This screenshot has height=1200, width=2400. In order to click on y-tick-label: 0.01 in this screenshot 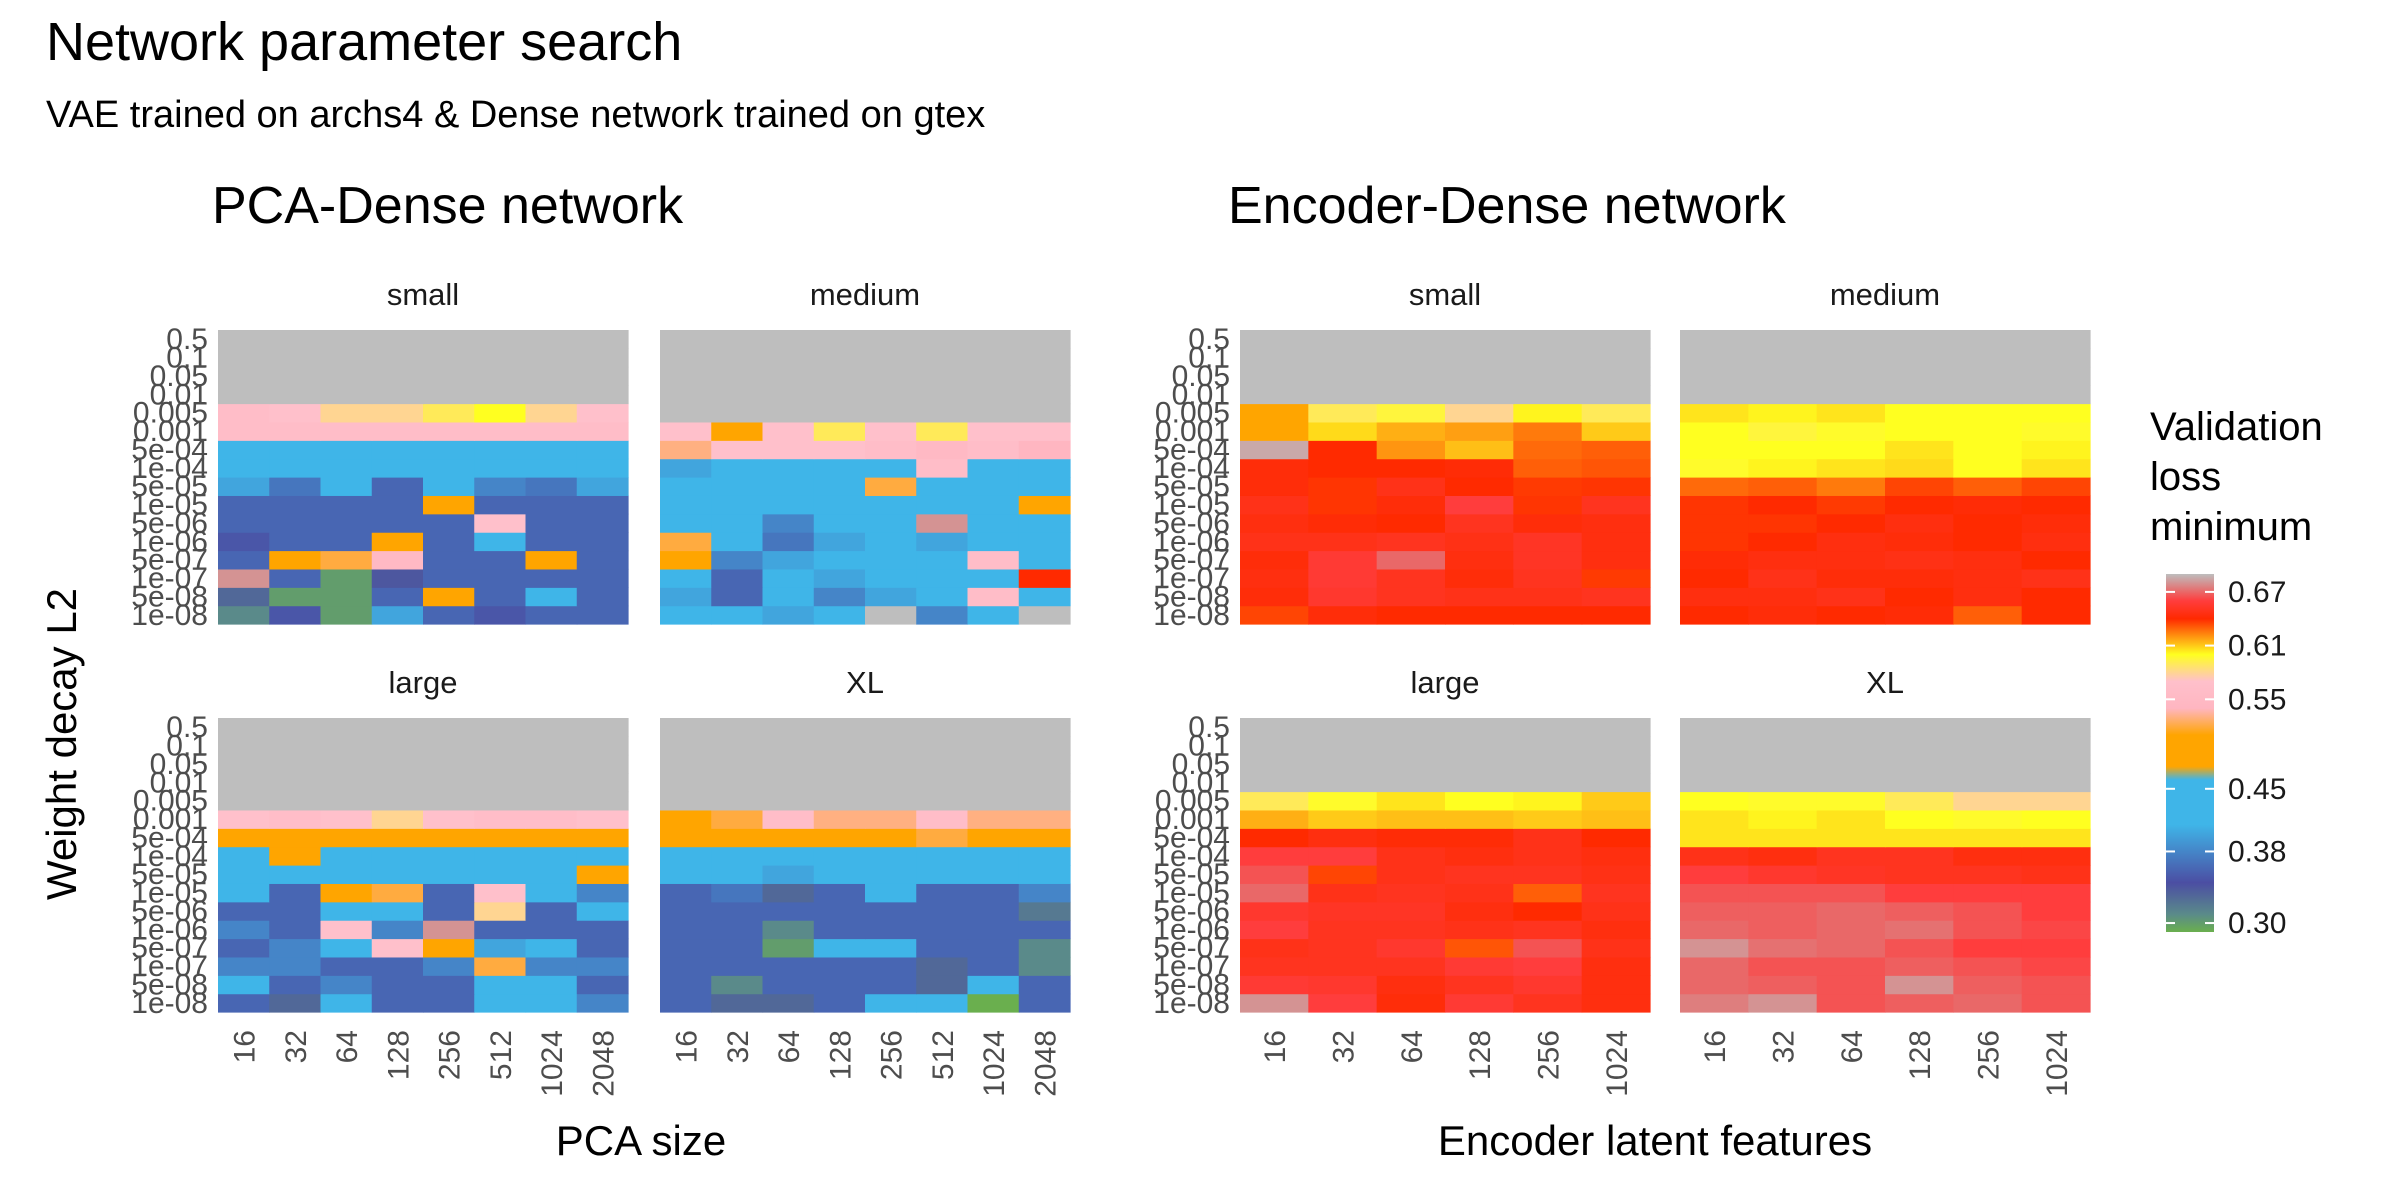, I will do `click(179, 782)`.